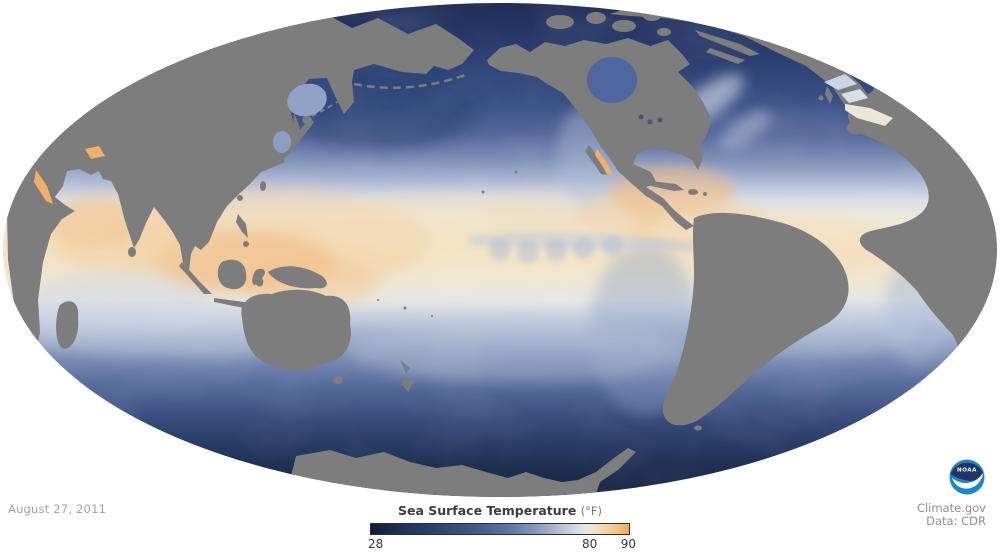 The height and width of the screenshot is (555, 1000). What do you see at coordinates (307, 120) in the screenshot?
I see `land-hokkaido` at bounding box center [307, 120].